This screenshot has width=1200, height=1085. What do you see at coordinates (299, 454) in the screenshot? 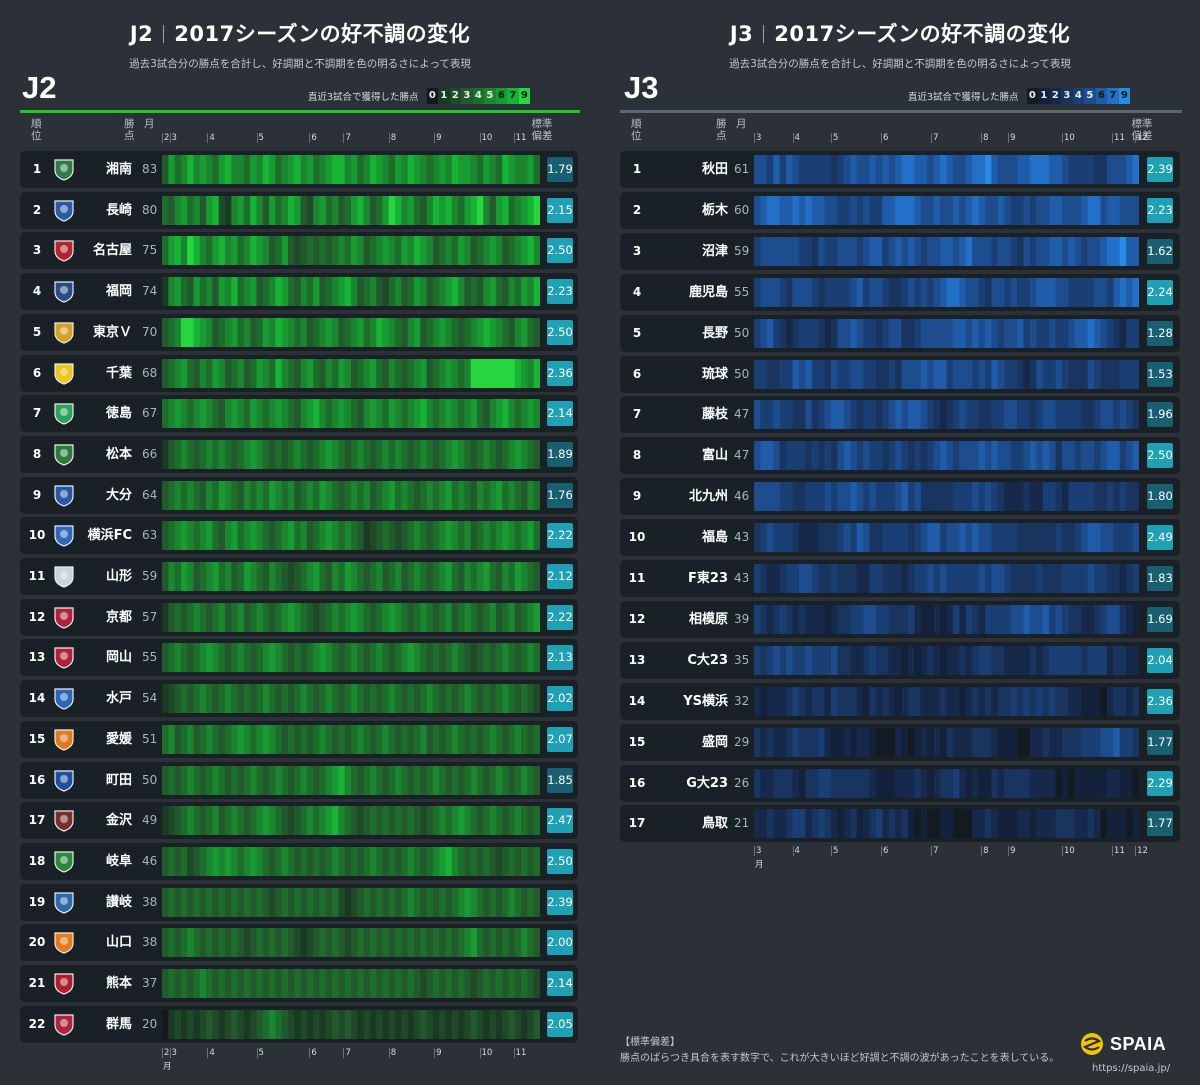
I see `team-row: 8 松本 66 1.89` at bounding box center [299, 454].